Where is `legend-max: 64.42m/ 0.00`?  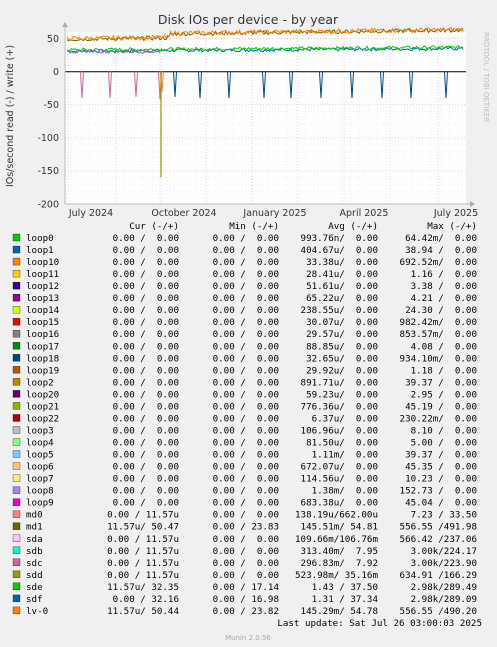 legend-max: 64.42m/ 0.00 is located at coordinates (441, 238).